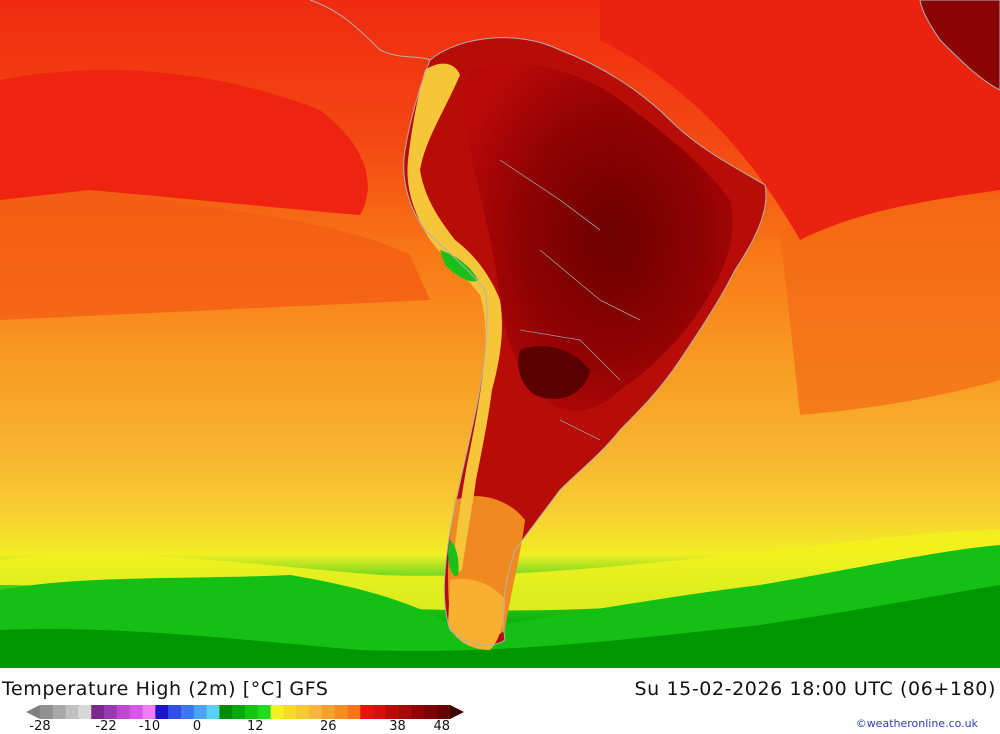 The height and width of the screenshot is (734, 1000). Describe the element at coordinates (890, 304) in the screenshot. I see `atlantic-warm-zone` at that location.